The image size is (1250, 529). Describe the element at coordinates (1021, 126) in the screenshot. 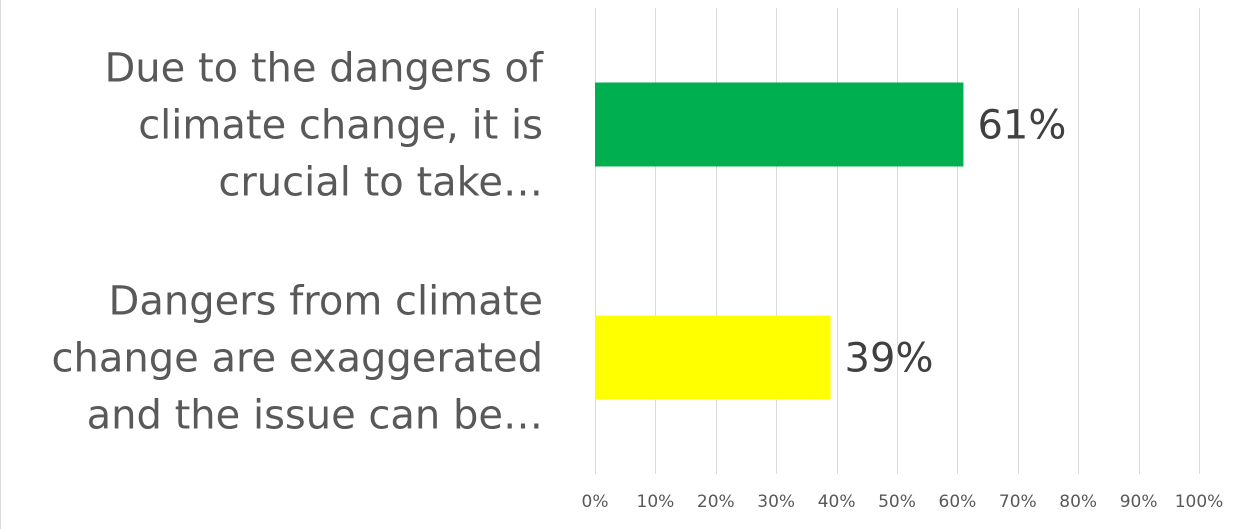

I see `data-label: 61%` at that location.